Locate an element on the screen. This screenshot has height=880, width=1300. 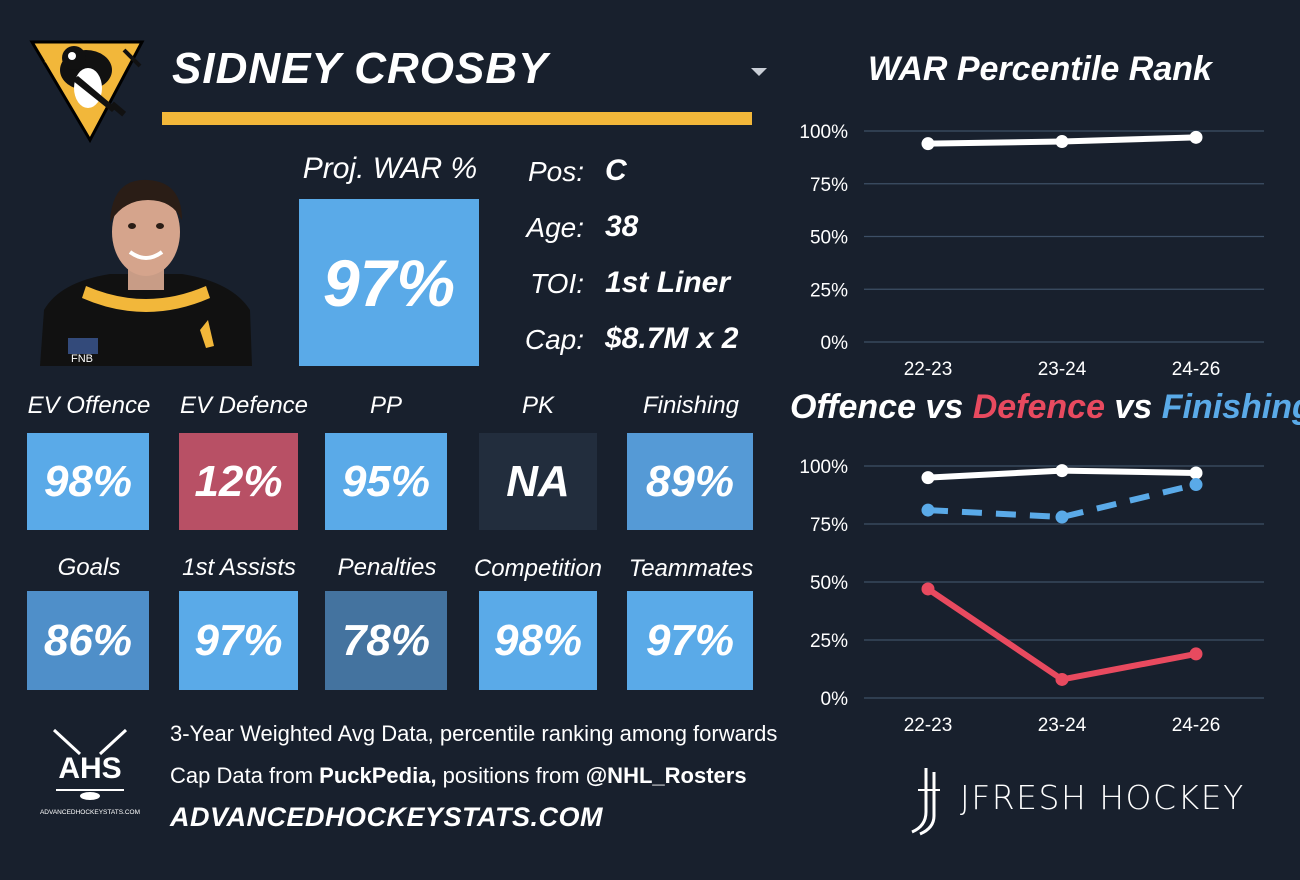
finishing-label: Finishing is located at coordinates (691, 405).